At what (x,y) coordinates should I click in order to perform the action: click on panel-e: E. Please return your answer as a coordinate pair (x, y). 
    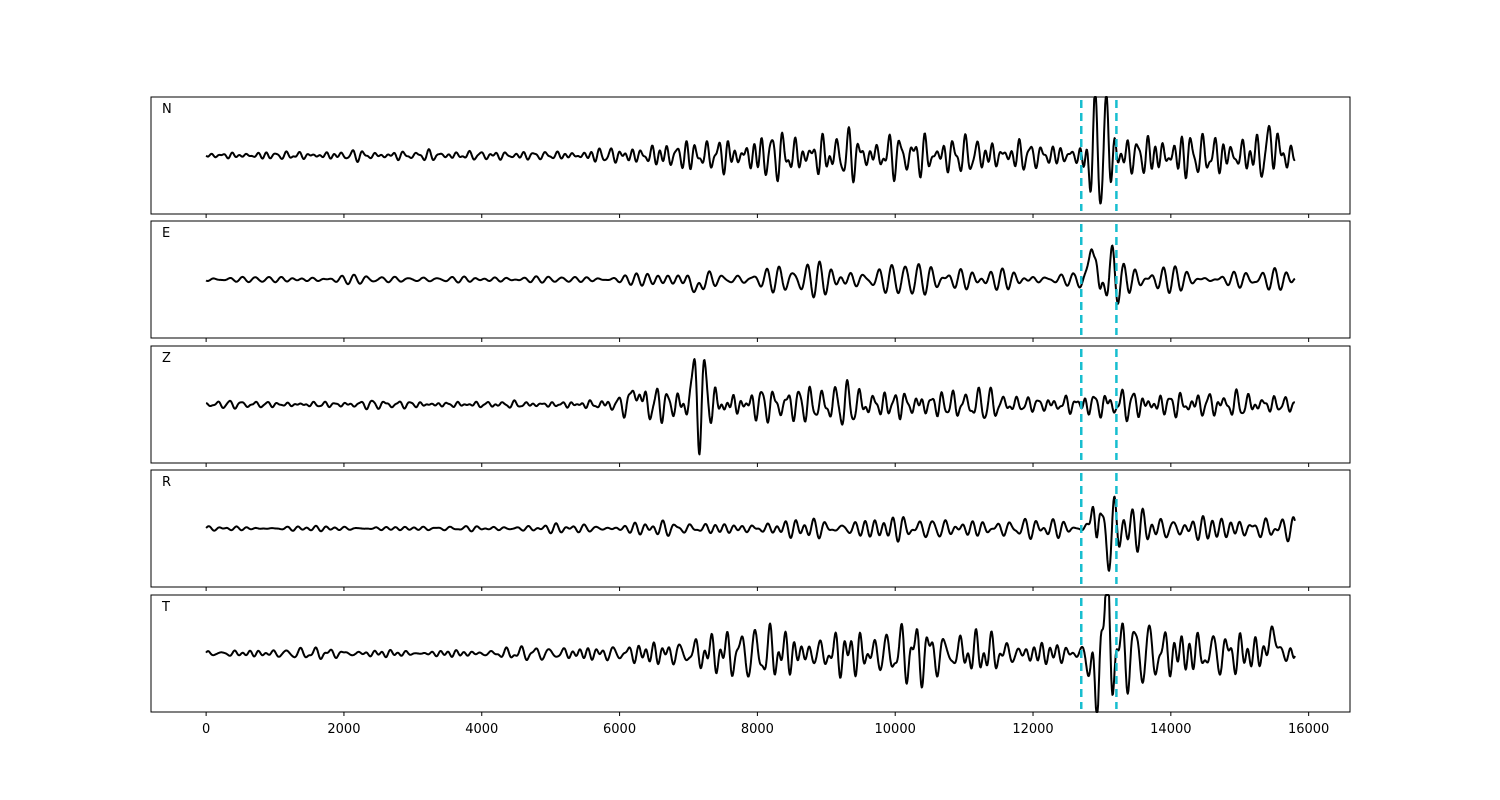
    Looking at the image, I should click on (750, 281).